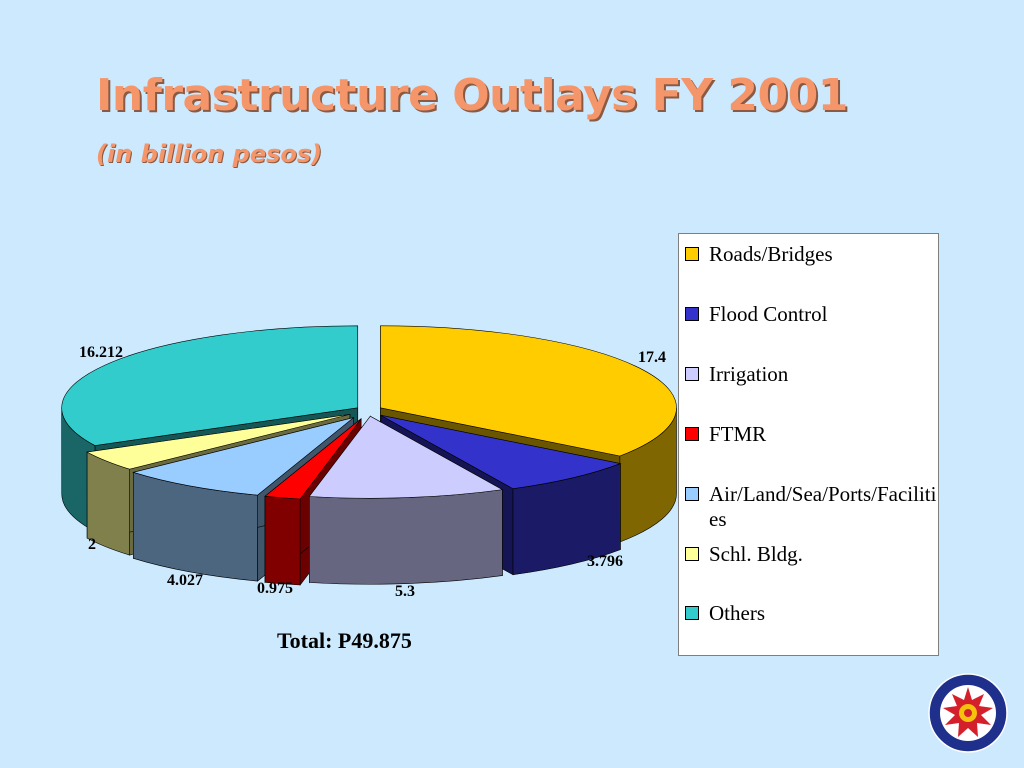 This screenshot has height=768, width=1024. I want to click on legend-label-roads-bridges: Roads/Bridges, so click(771, 254).